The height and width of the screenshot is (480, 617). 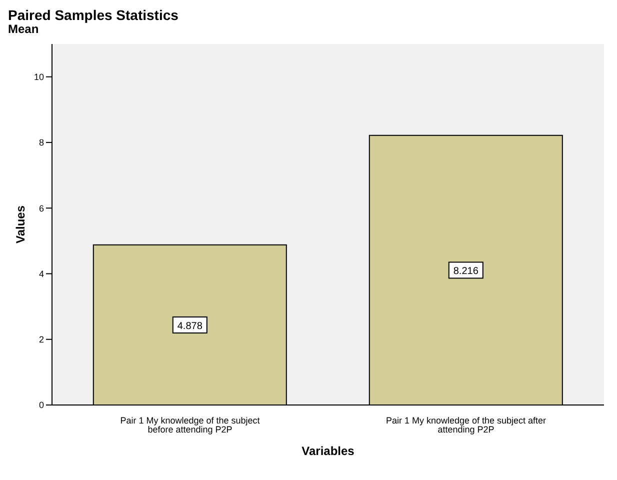 What do you see at coordinates (41, 339) in the screenshot?
I see `y-tick-label: 2` at bounding box center [41, 339].